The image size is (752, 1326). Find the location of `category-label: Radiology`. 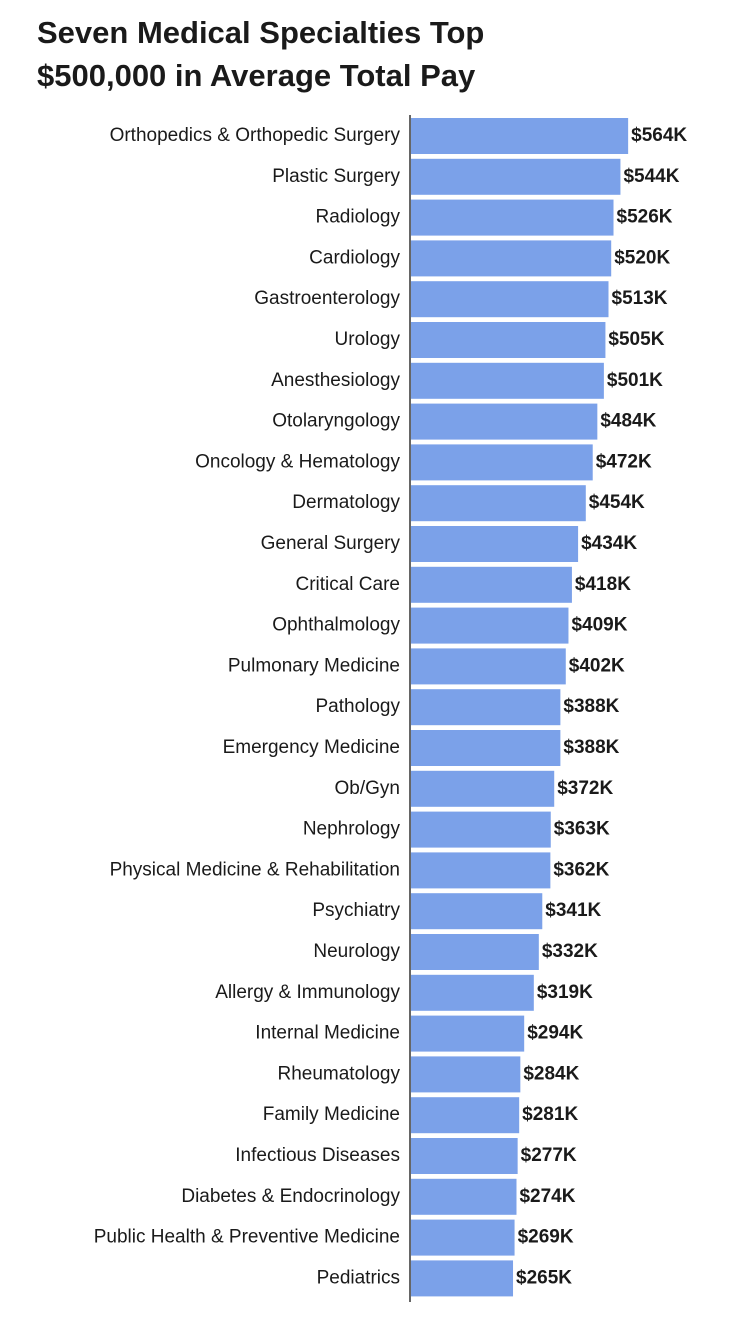

category-label: Radiology is located at coordinates (358, 217).